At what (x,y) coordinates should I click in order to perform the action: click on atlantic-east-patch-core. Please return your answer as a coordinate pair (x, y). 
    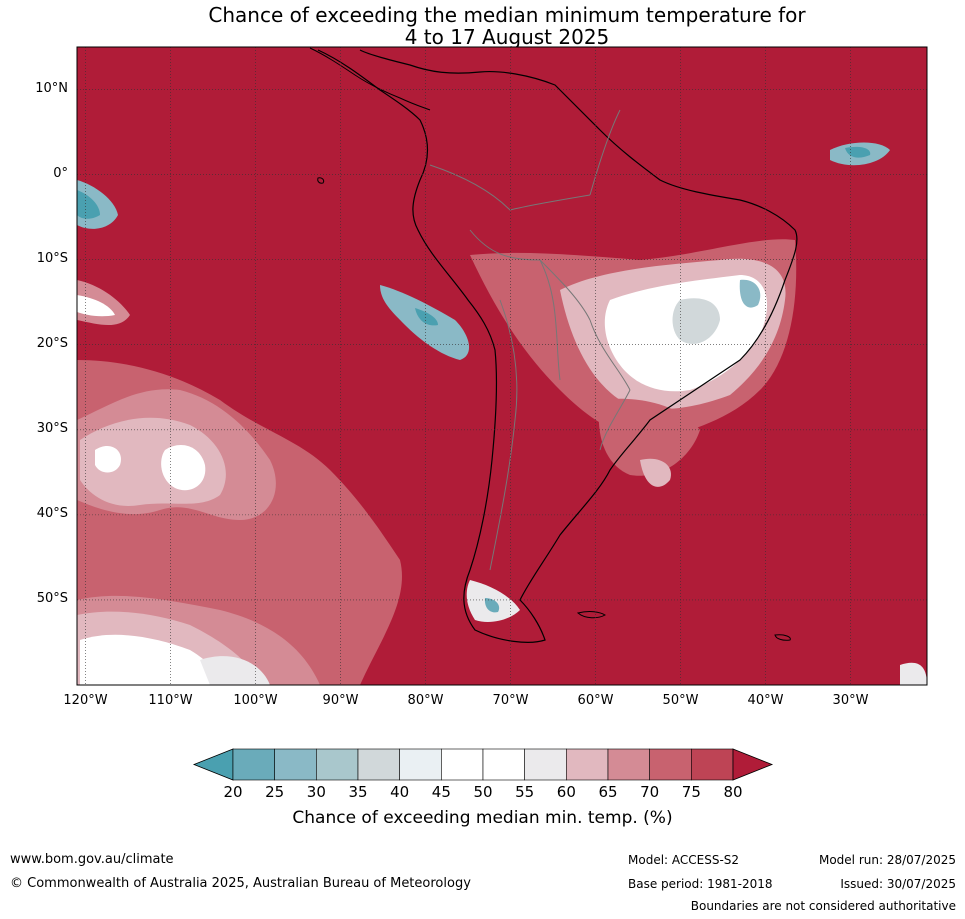
    Looking at the image, I should click on (858, 152).